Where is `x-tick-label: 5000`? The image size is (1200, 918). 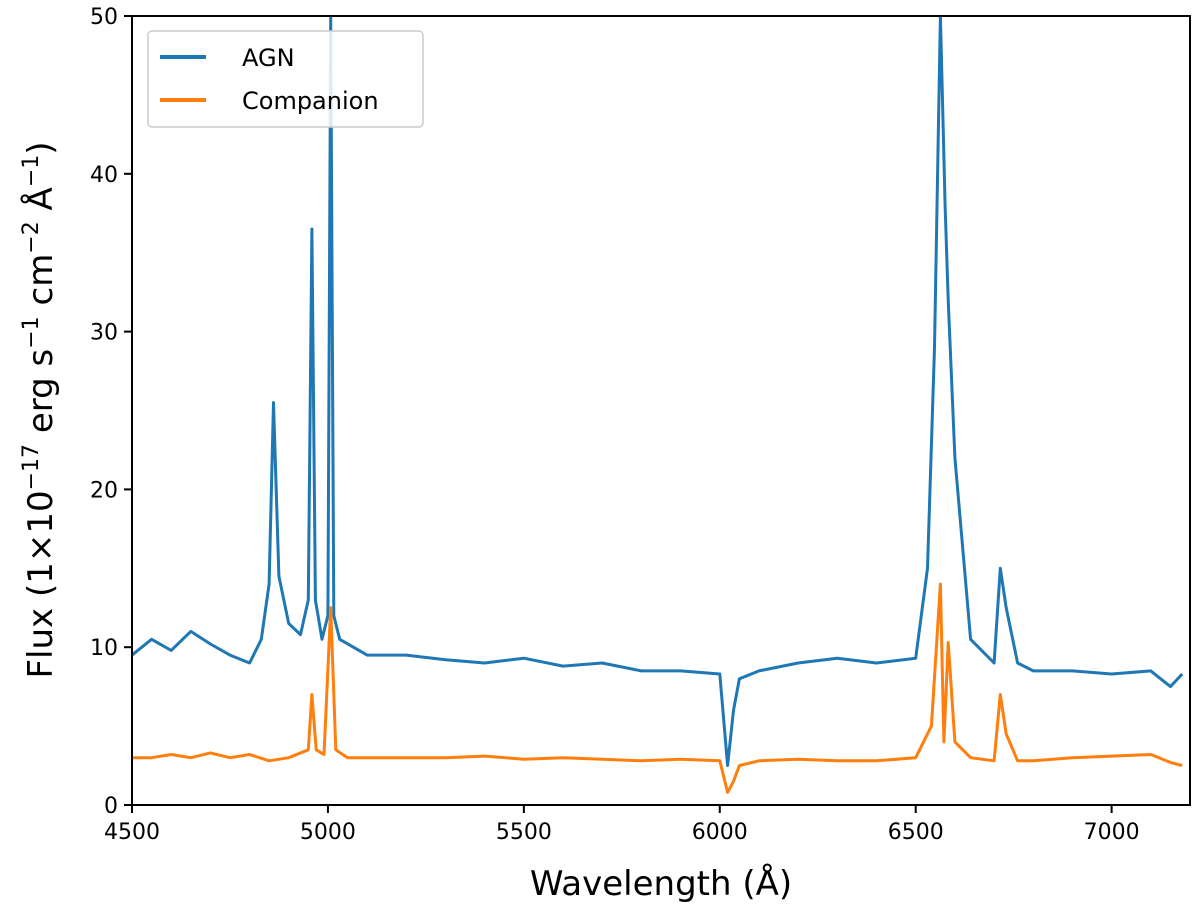 x-tick-label: 5000 is located at coordinates (328, 832).